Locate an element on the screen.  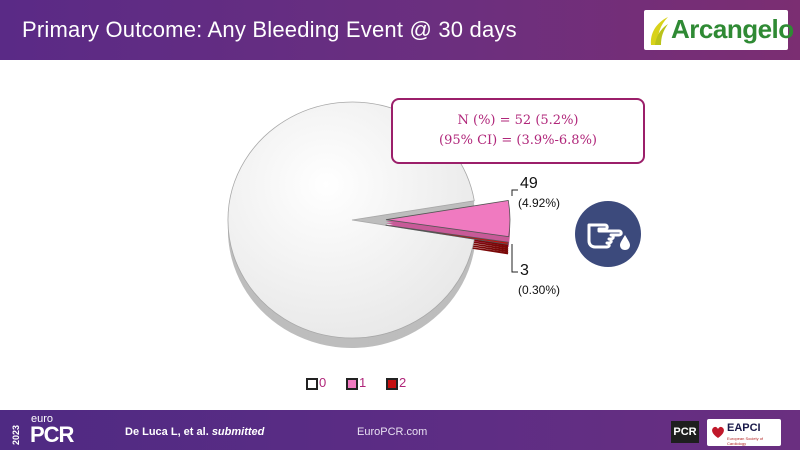
heart-icon is located at coordinates (718, 432).